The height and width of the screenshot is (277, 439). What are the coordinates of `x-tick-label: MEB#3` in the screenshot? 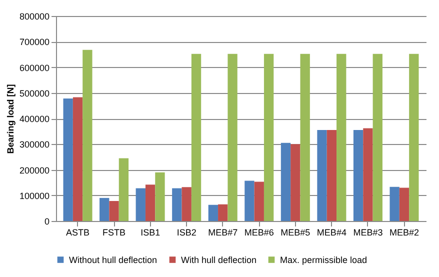 It's located at (368, 233).